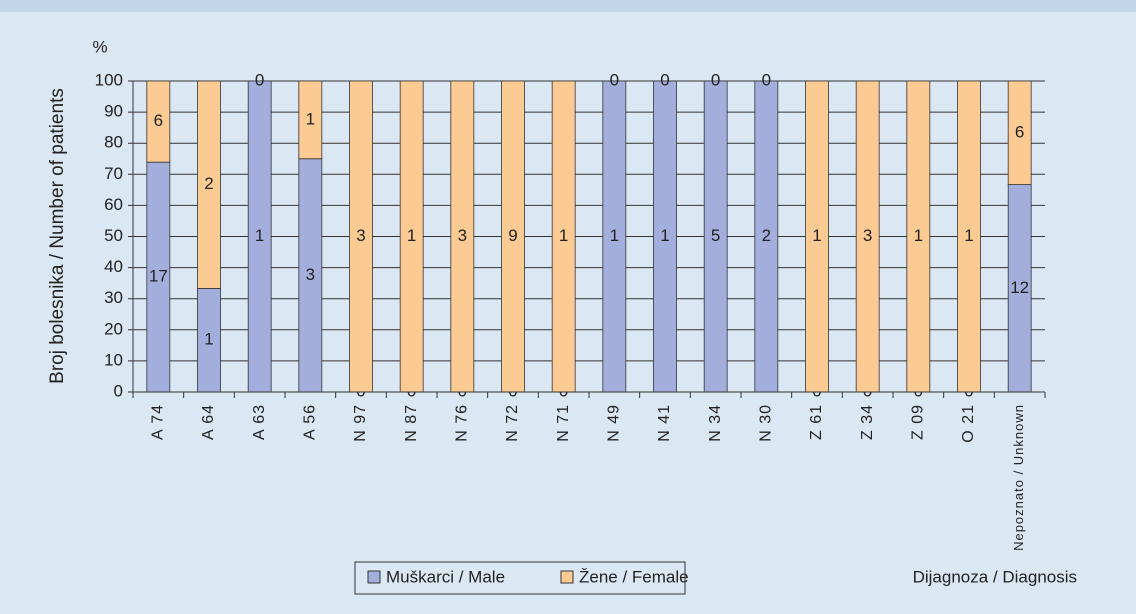 The width and height of the screenshot is (1136, 614). What do you see at coordinates (968, 423) in the screenshot?
I see `x-tick-label: O 21` at bounding box center [968, 423].